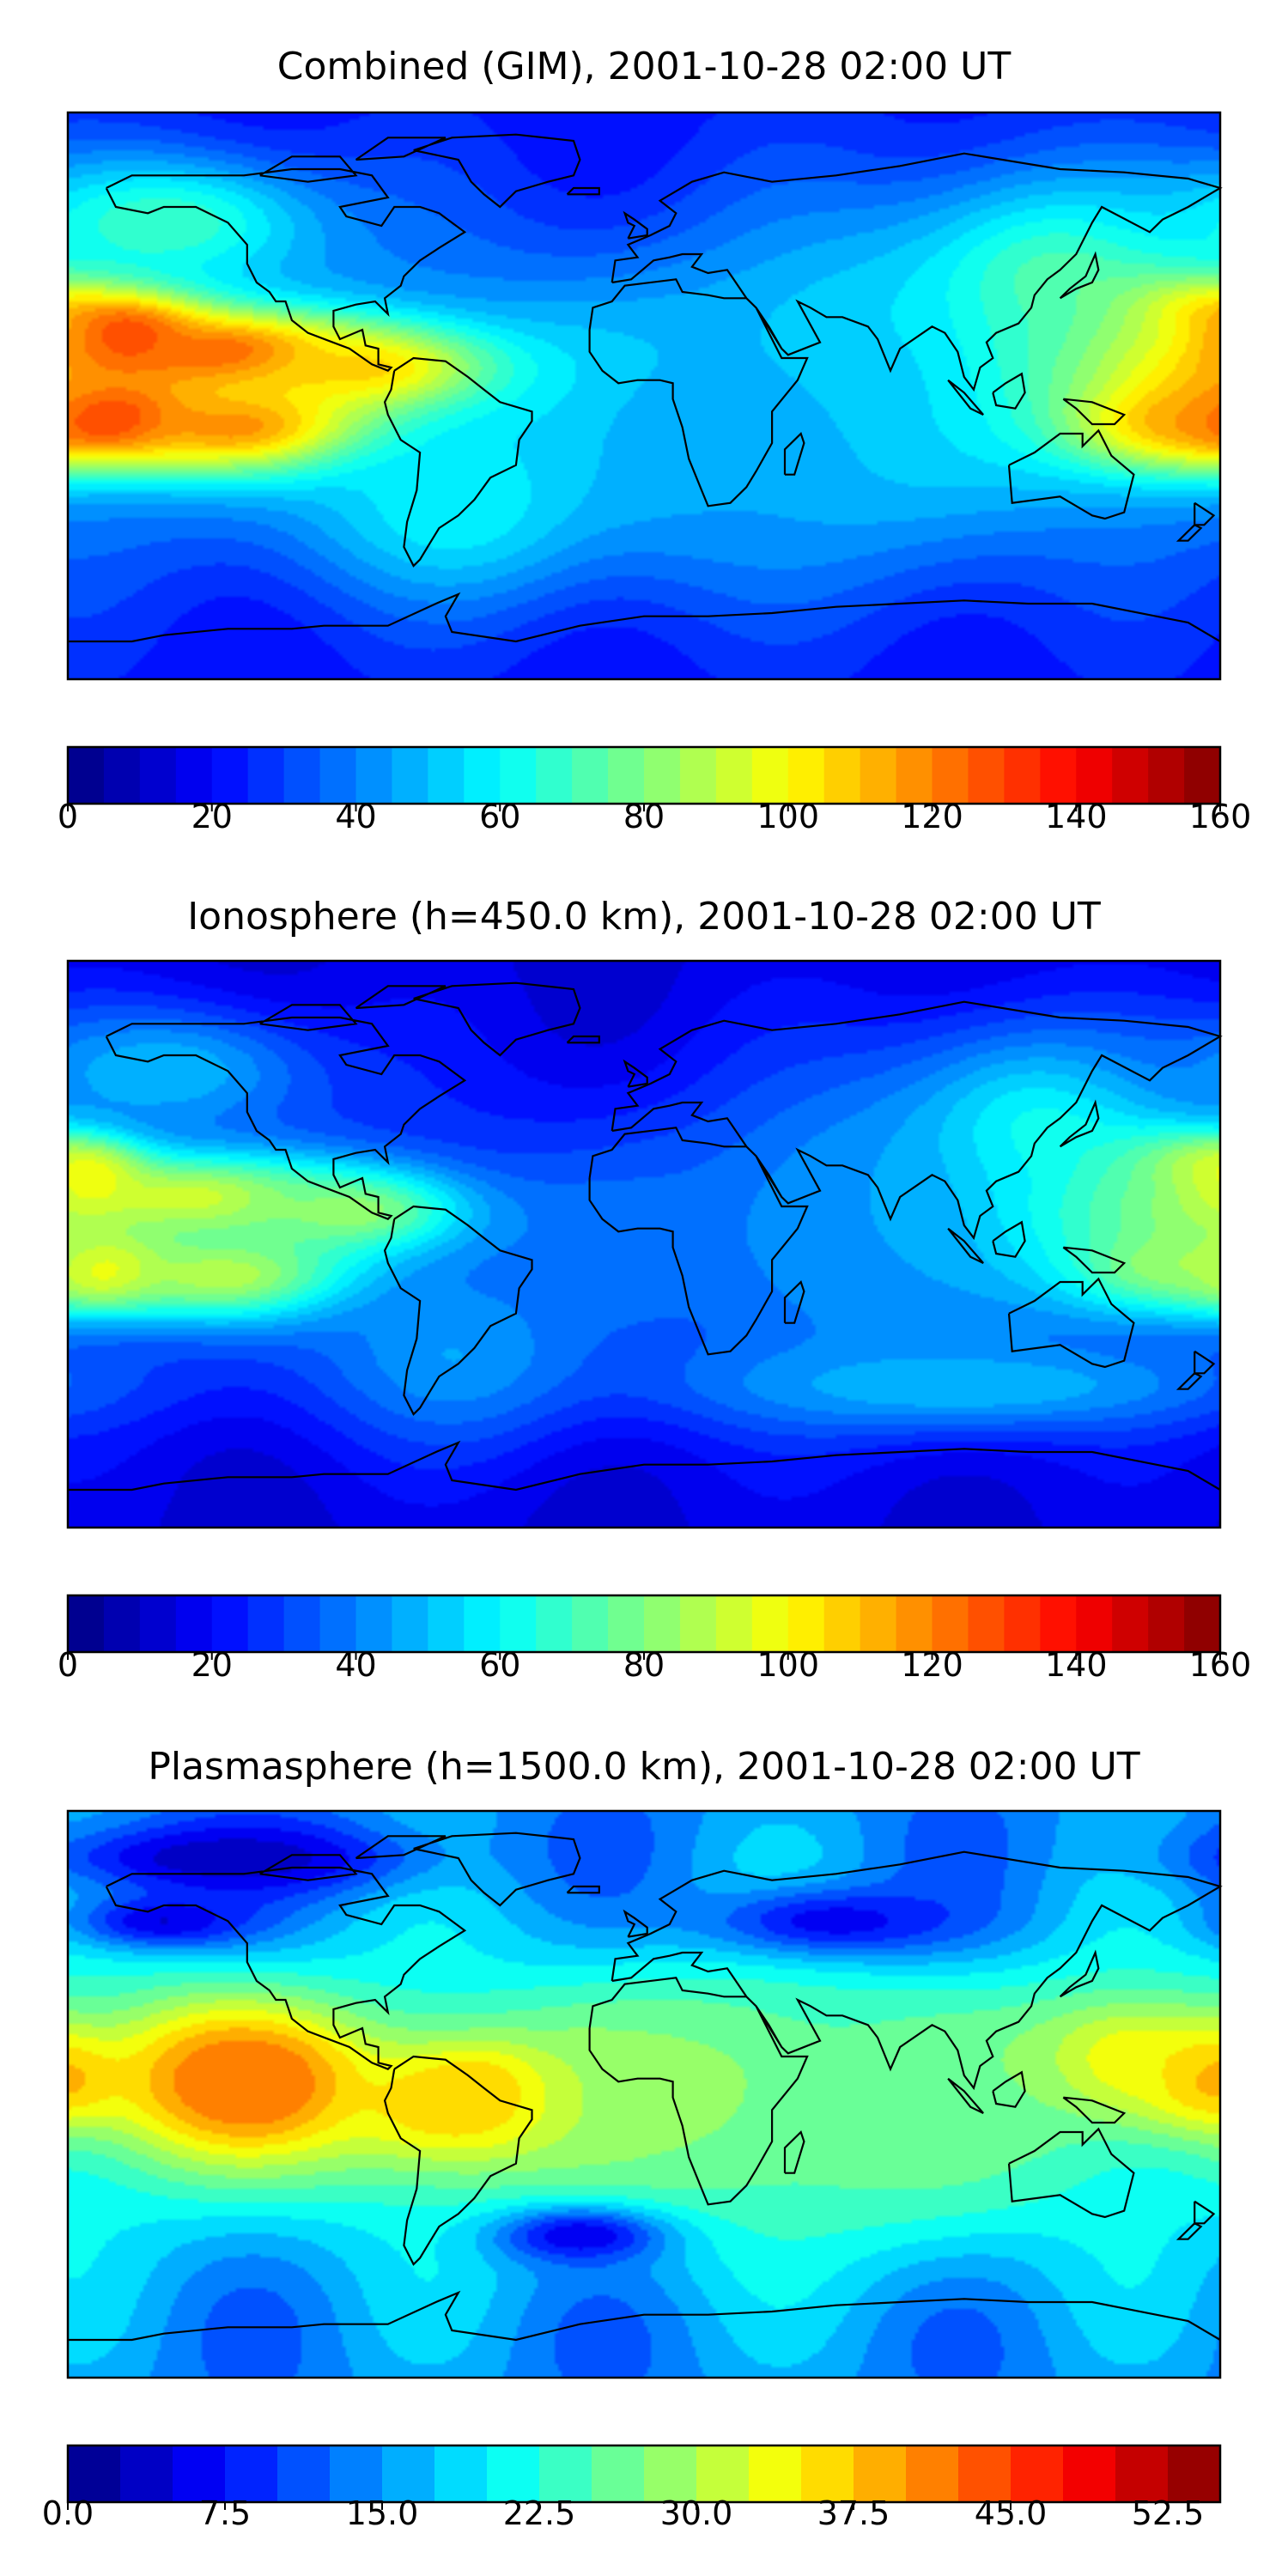 The height and width of the screenshot is (2576, 1288). I want to click on colorbar-tick: 120, so click(932, 1665).